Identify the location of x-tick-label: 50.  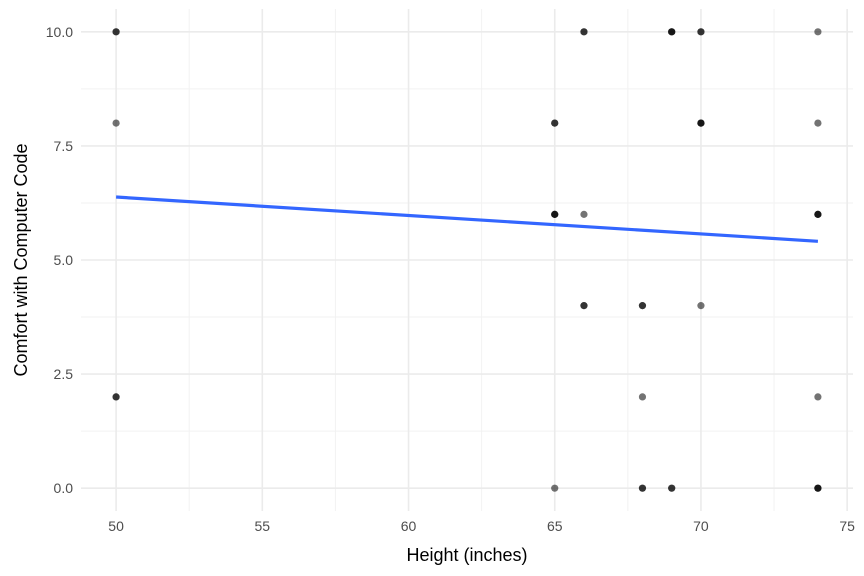
(116, 526).